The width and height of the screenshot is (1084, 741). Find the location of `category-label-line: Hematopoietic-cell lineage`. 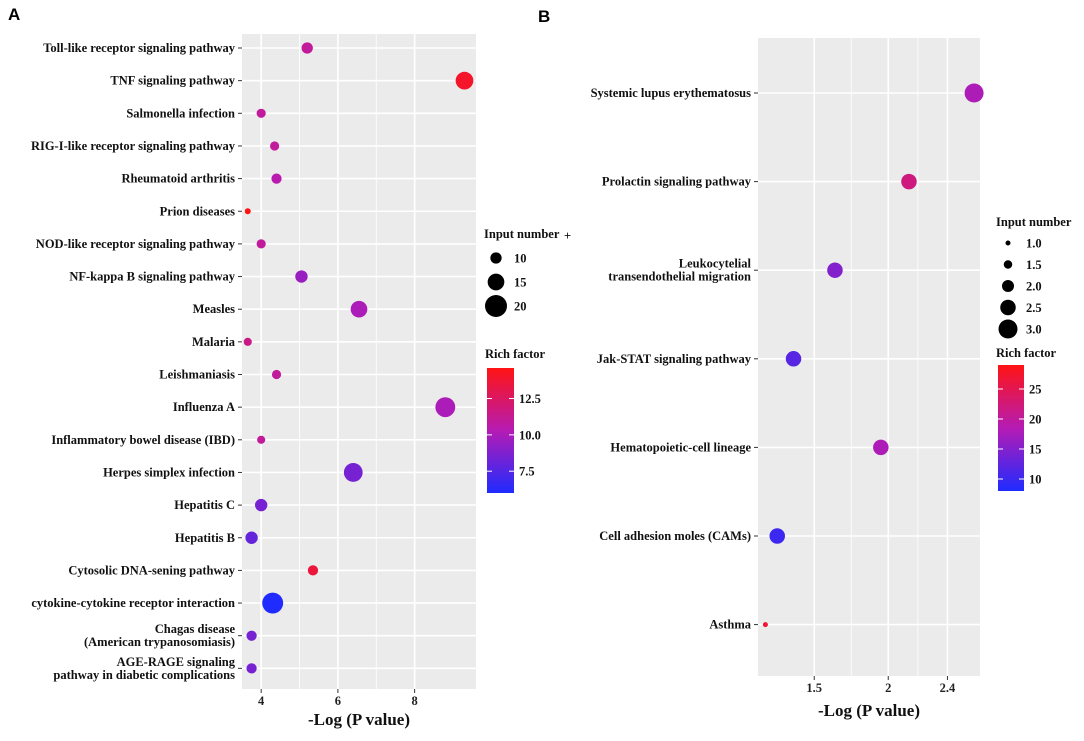

category-label-line: Hematopoietic-cell lineage is located at coordinates (680, 447).